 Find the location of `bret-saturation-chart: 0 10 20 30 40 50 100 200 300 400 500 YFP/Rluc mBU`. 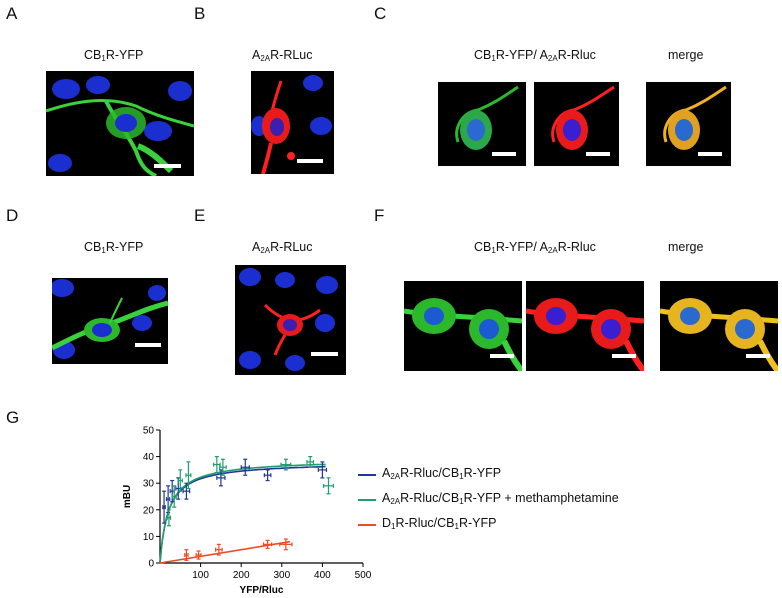

bret-saturation-chart: 0 10 20 30 40 50 100 200 300 400 500 YFP/Rluc mBU is located at coordinates (247, 511).